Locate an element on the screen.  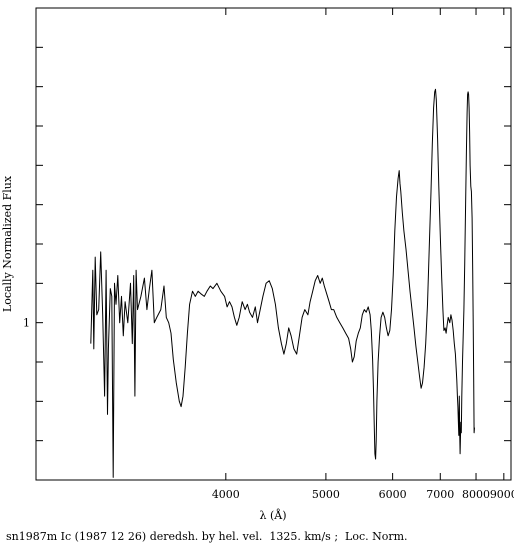
x-tick-label-2: 6000 is located at coordinates (393, 494).